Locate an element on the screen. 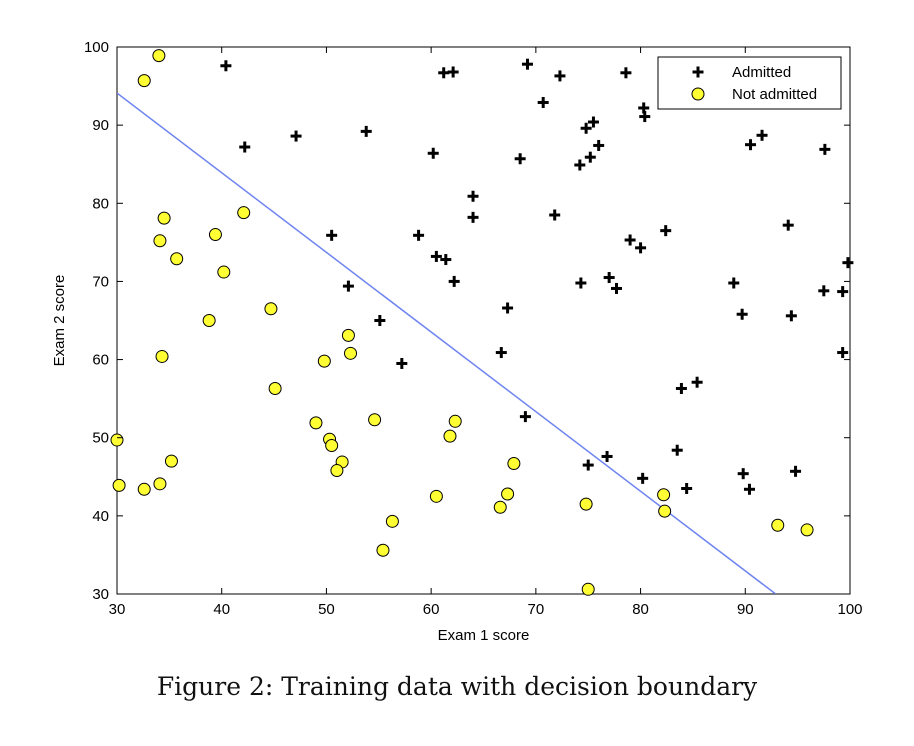 Image resolution: width=914 pixels, height=746 pixels. y-tick-label: 80 is located at coordinates (100, 203).